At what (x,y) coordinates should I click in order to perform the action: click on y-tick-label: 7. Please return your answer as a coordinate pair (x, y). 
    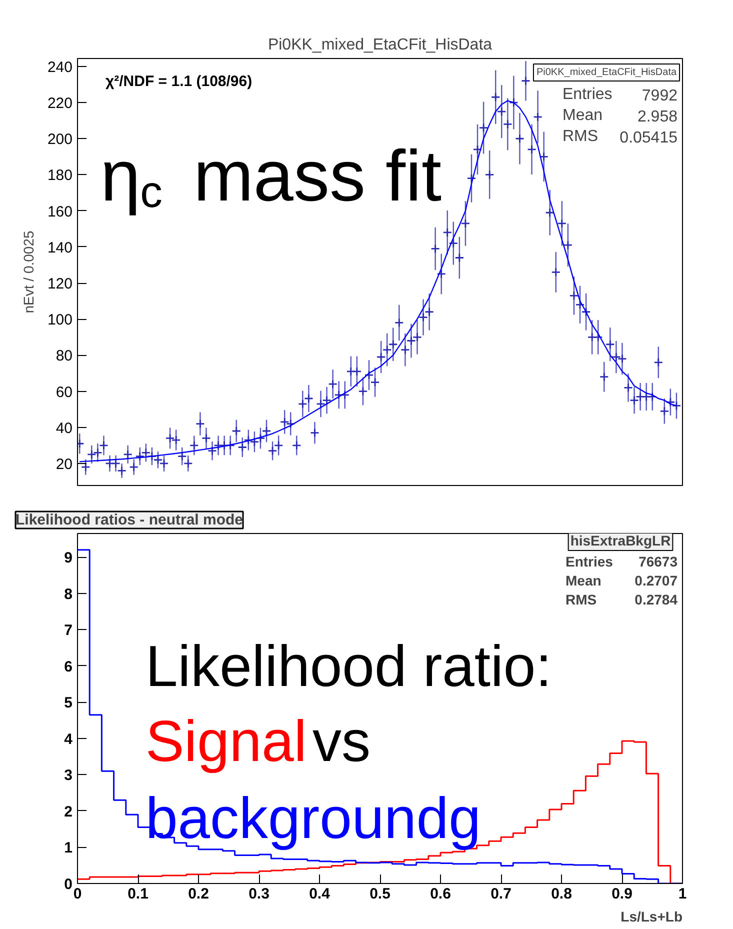
    Looking at the image, I should click on (68, 631).